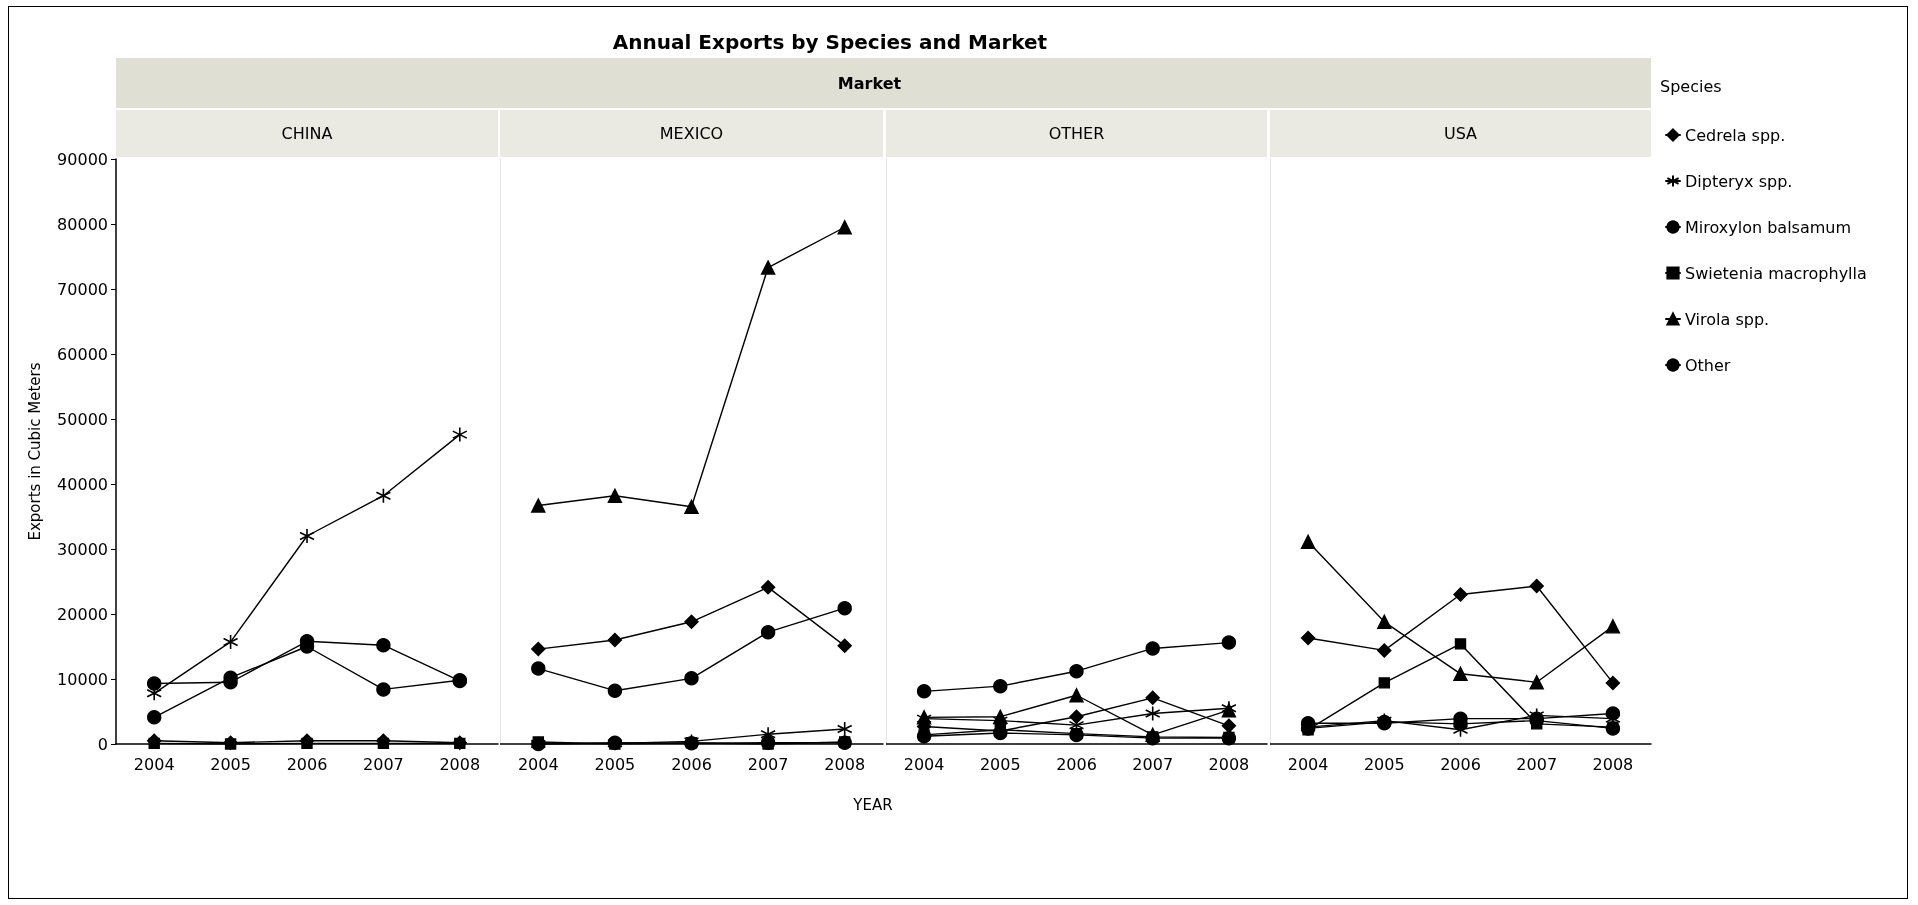  Describe the element at coordinates (830, 42) in the screenshot. I see `text: Annual Exports by Species and Market` at that location.